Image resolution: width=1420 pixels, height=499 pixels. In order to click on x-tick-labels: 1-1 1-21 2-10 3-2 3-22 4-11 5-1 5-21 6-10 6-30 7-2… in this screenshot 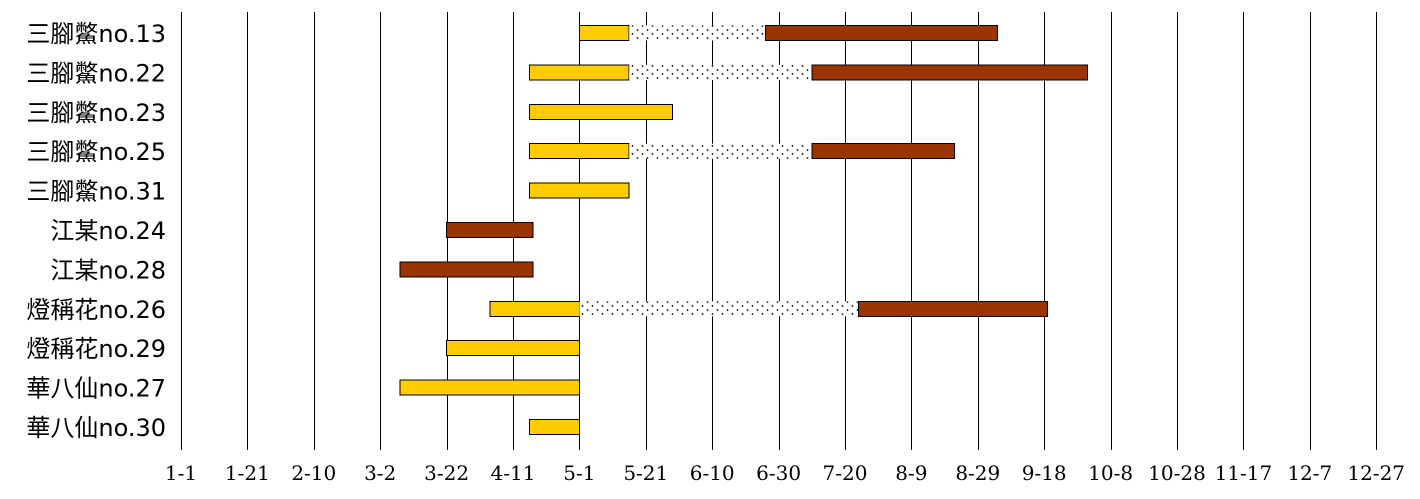, I will do `click(785, 473)`.